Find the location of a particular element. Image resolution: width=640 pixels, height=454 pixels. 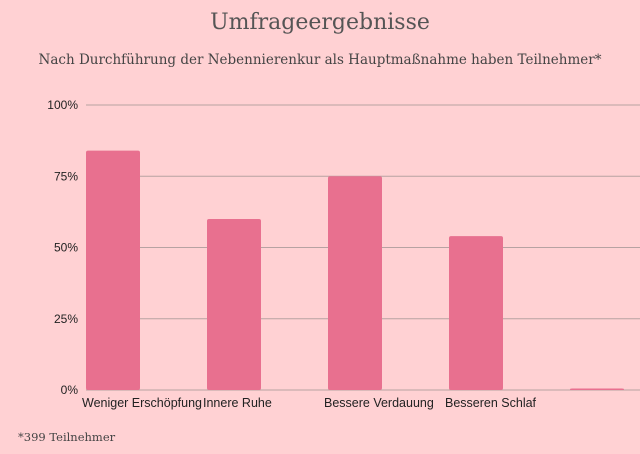

x-category-label: Weniger Erschöpfung is located at coordinates (142, 403).